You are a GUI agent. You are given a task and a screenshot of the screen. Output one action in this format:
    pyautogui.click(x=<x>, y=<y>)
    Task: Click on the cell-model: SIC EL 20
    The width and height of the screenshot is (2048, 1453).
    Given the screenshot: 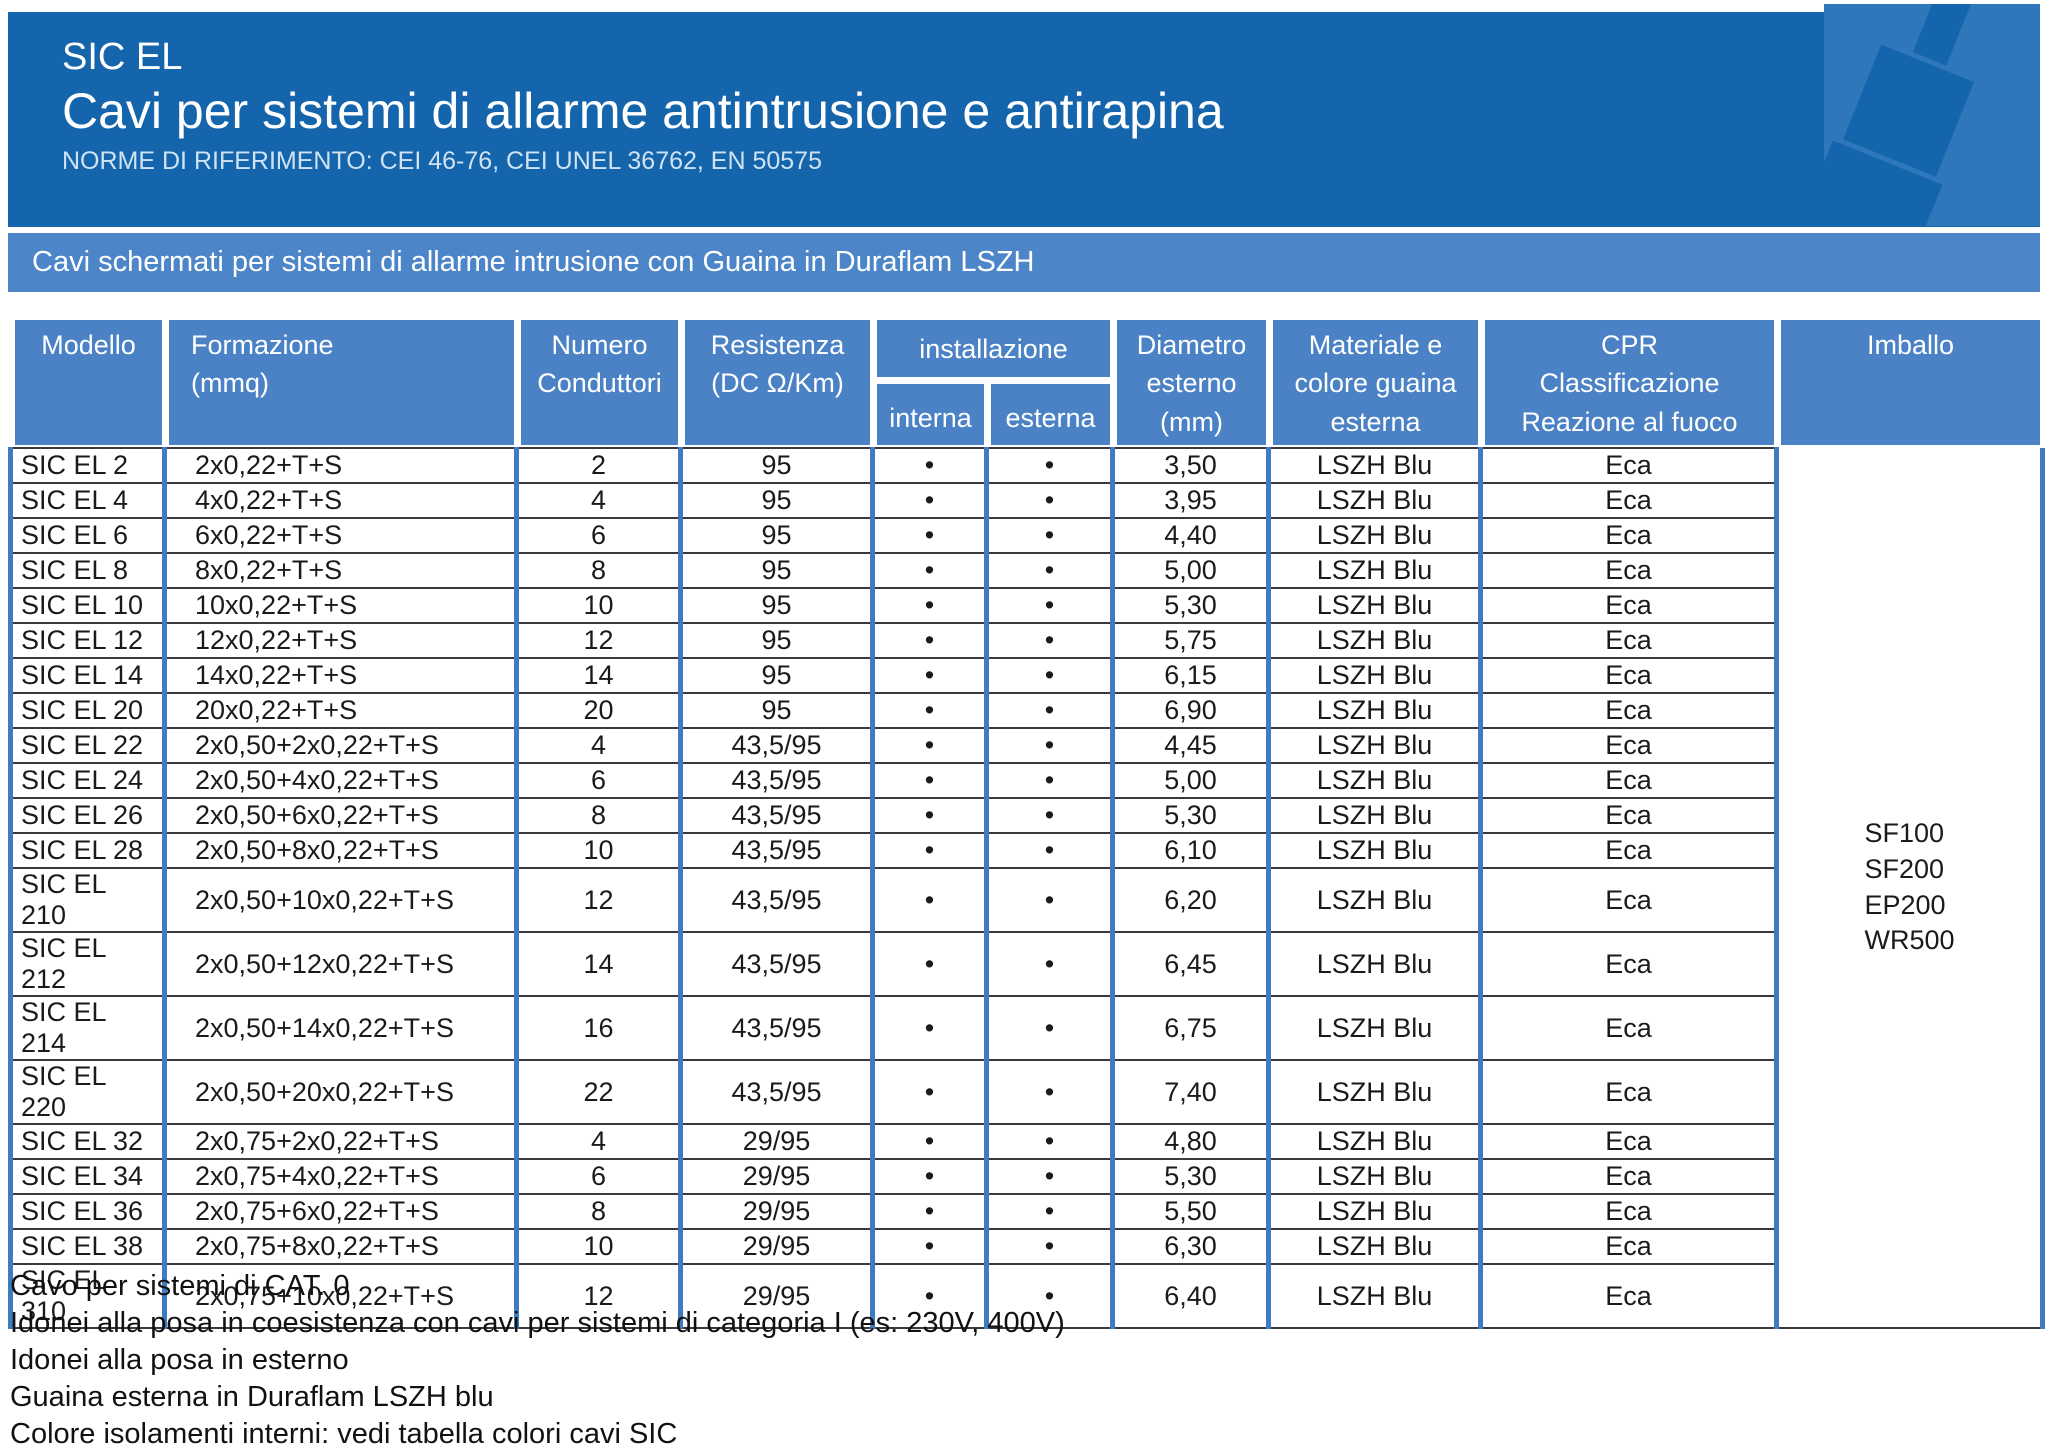 What is the action you would take?
    pyautogui.click(x=87, y=710)
    